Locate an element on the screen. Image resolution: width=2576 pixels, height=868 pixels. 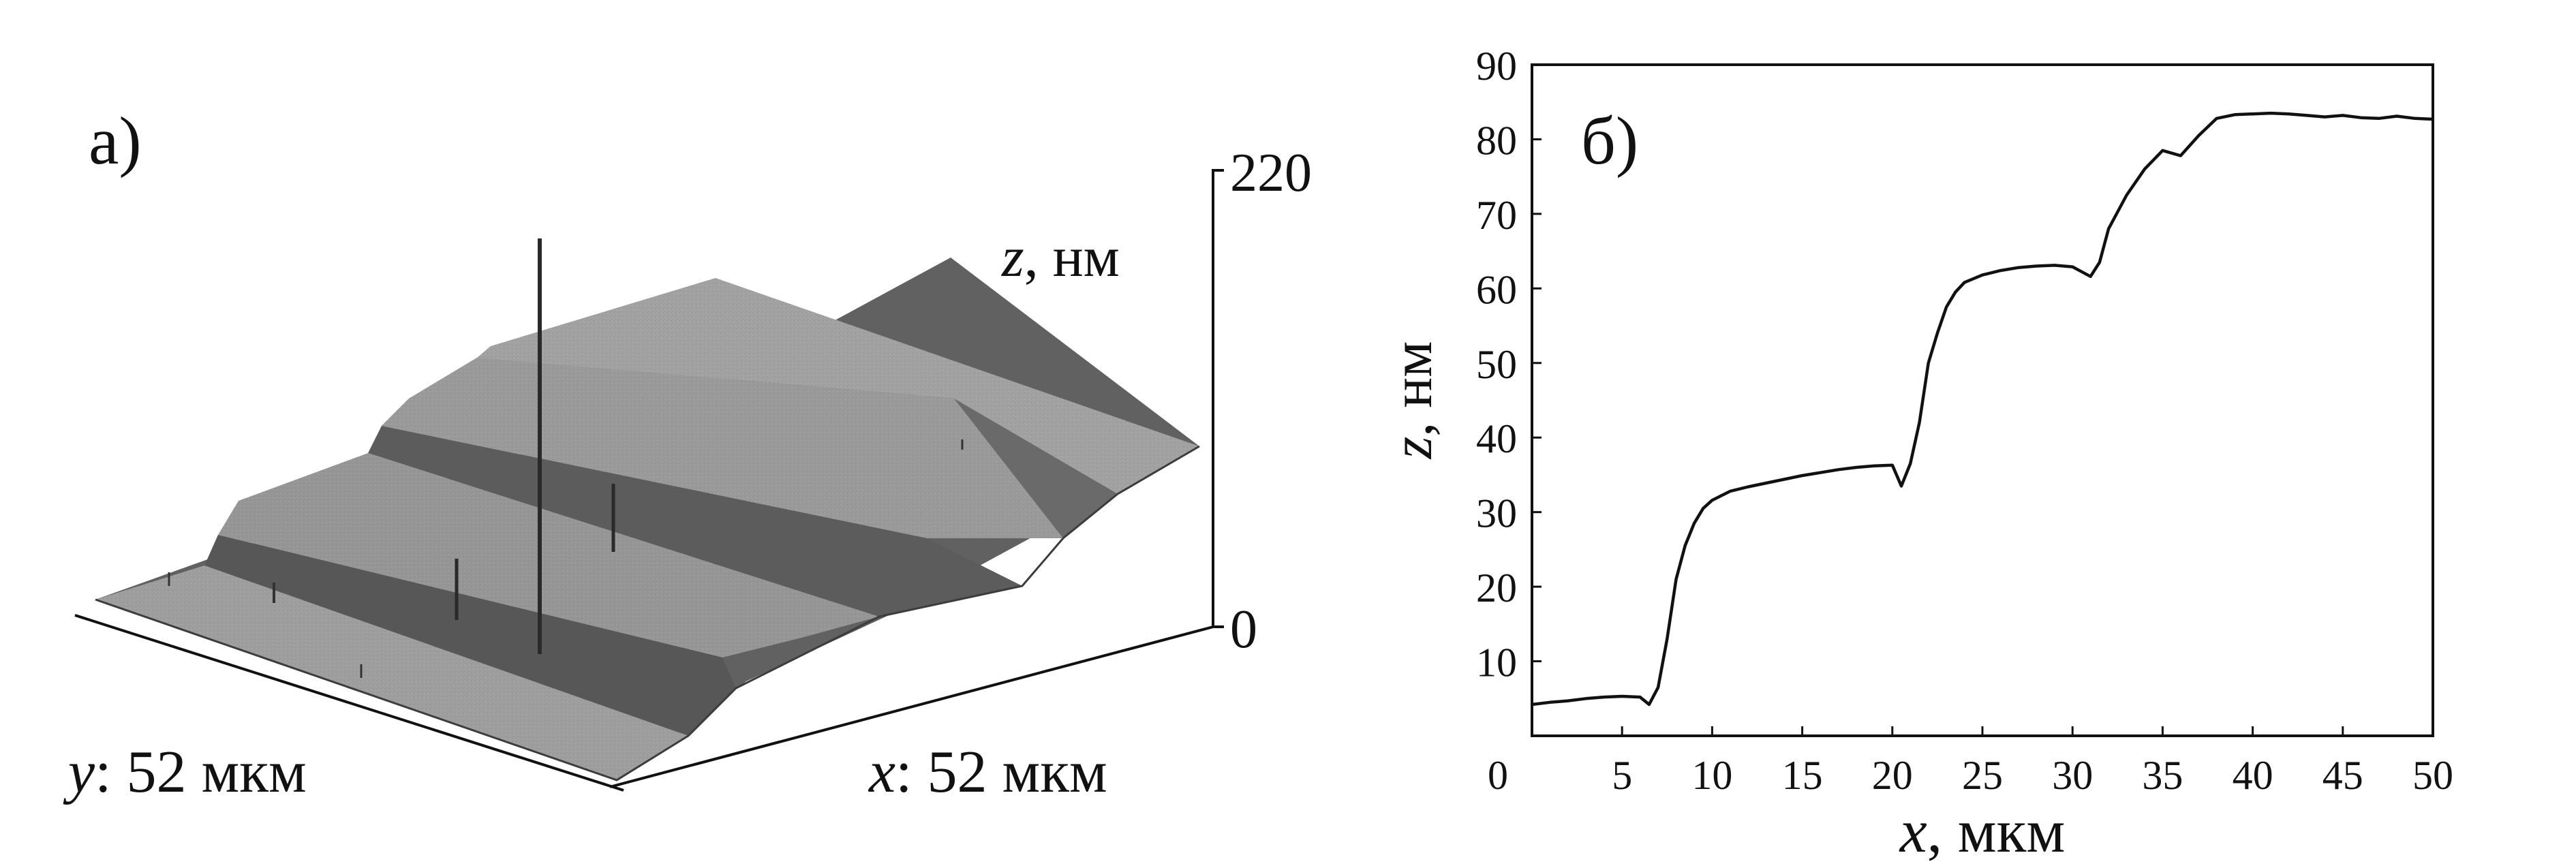
x-axis-label: x: 52 мкм is located at coordinates (987, 772).